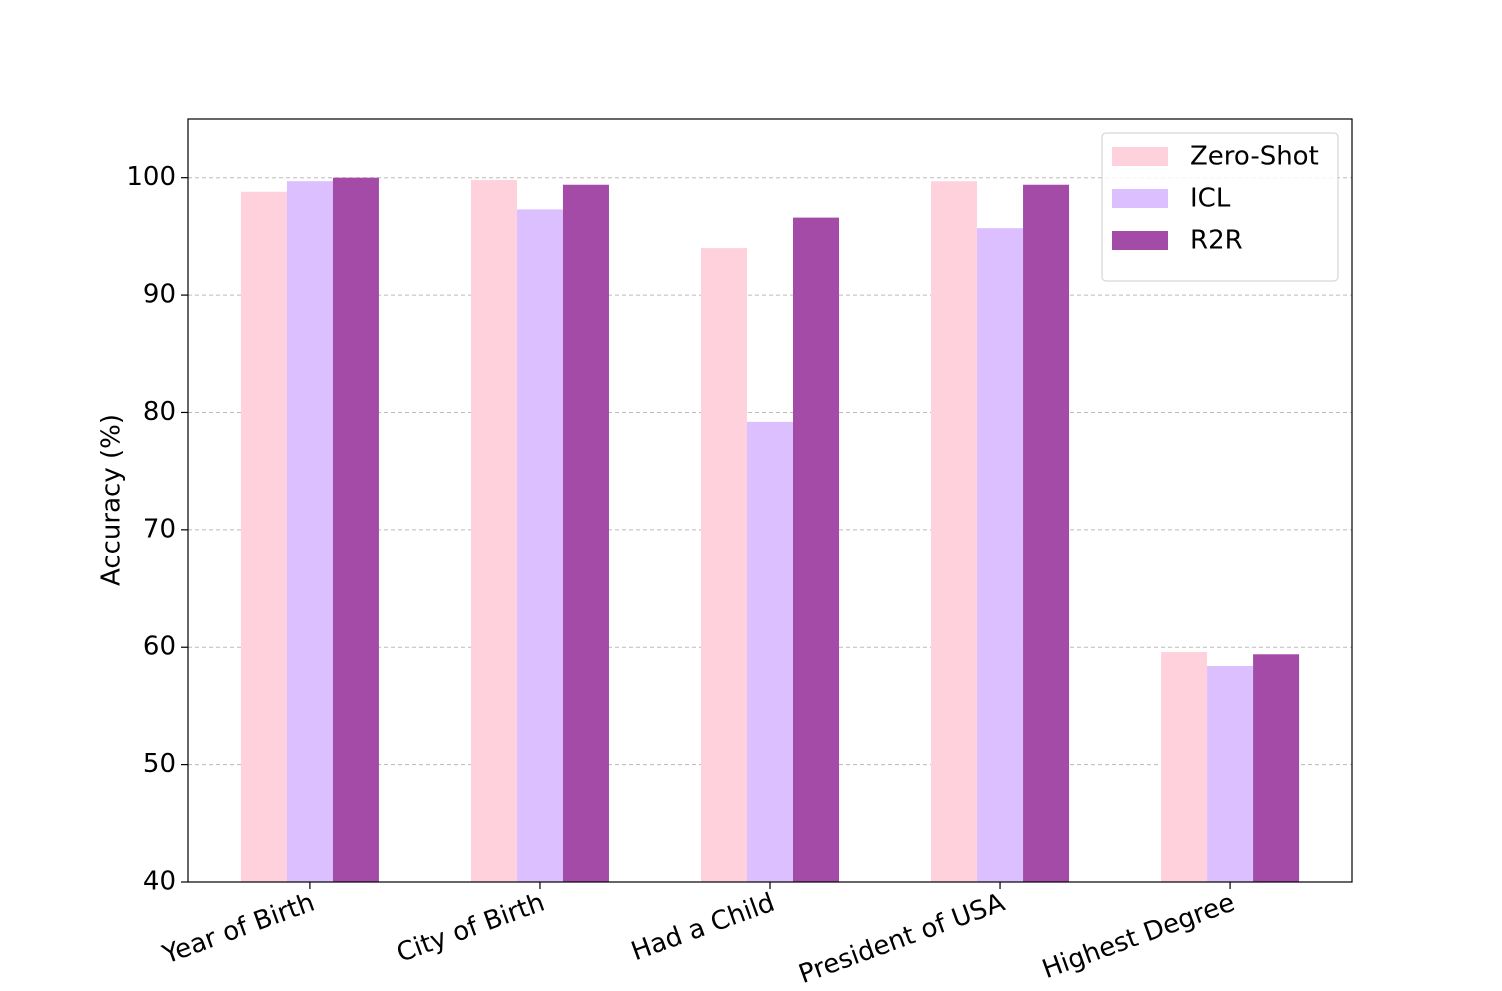 The width and height of the screenshot is (1502, 991). Describe the element at coordinates (112, 500) in the screenshot. I see `y-axis-label: Accuracy (%)` at that location.